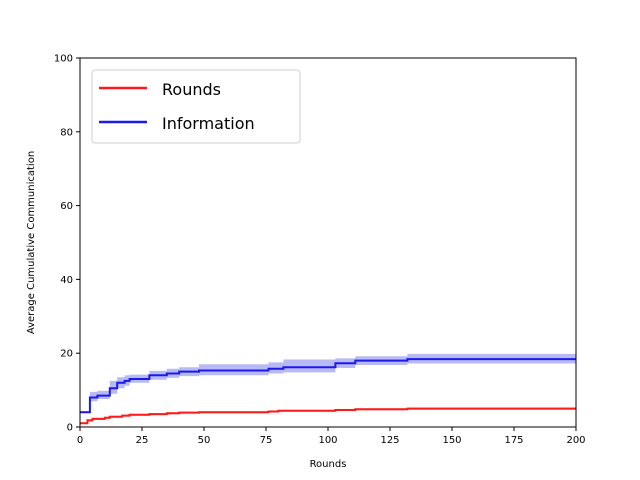  I want to click on y-tick-label: 20, so click(66, 354).